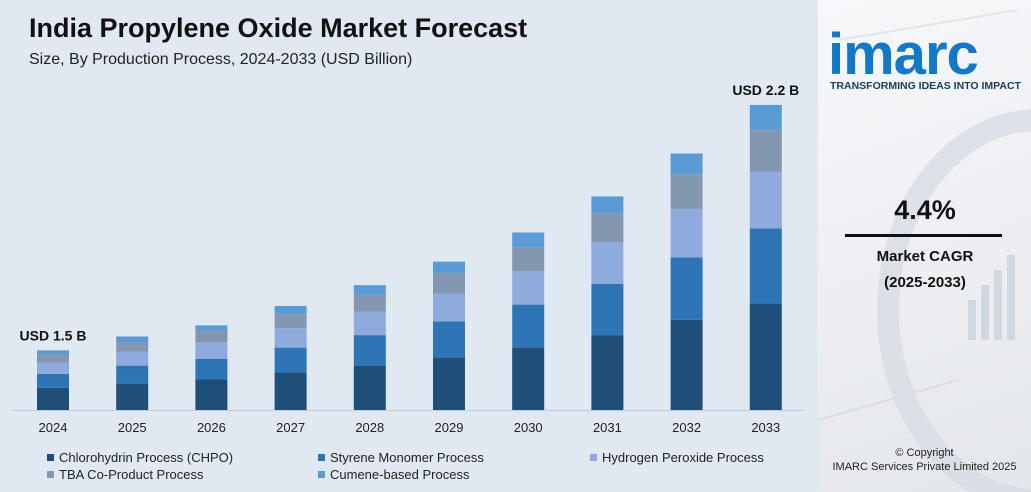 The width and height of the screenshot is (1031, 492). What do you see at coordinates (211, 427) in the screenshot?
I see `x-tick-label: 2026` at bounding box center [211, 427].